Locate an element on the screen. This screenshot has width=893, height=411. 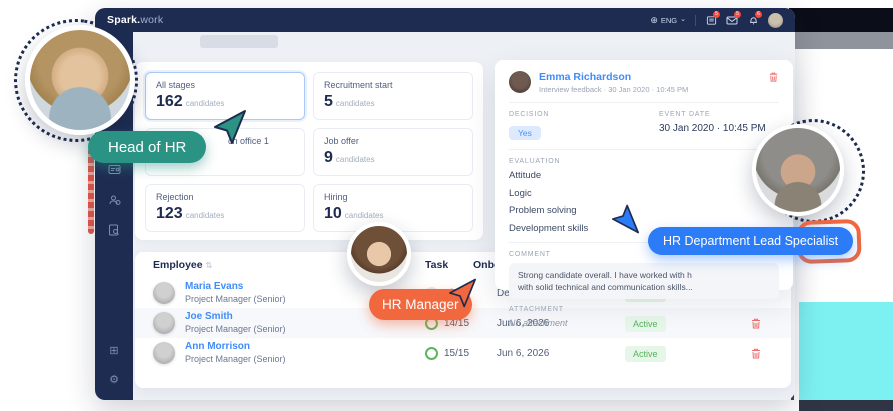
page-title-placeholder is located at coordinates (239, 41).